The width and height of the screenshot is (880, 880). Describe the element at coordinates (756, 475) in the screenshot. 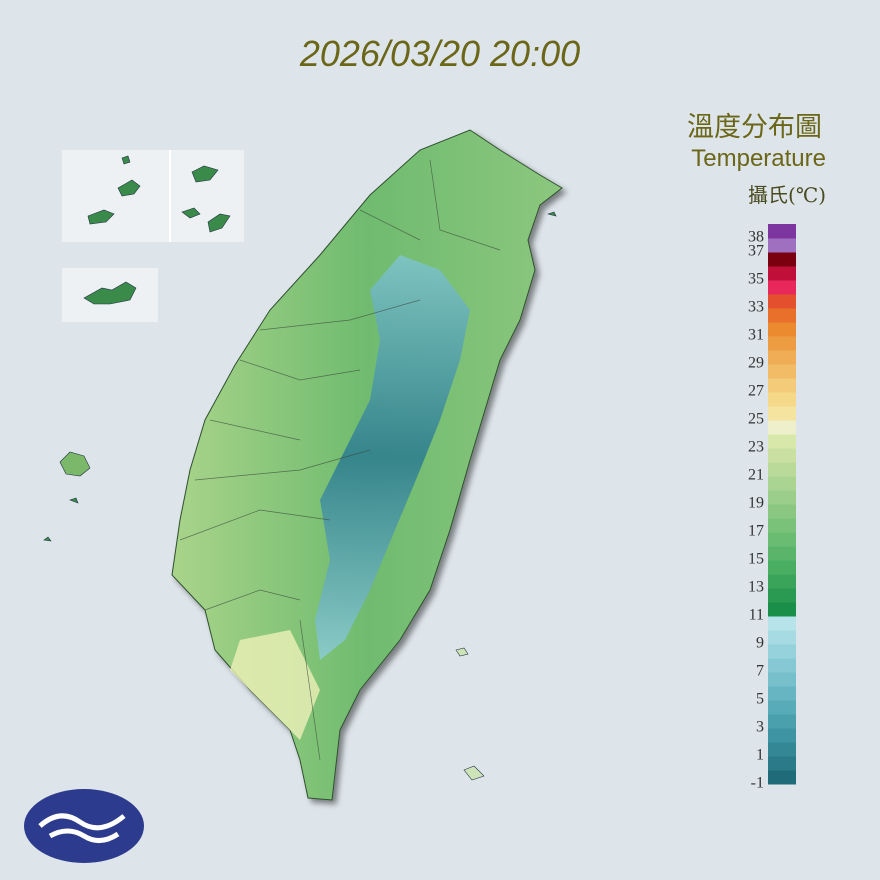

I see `legend-tick-label: 21` at that location.